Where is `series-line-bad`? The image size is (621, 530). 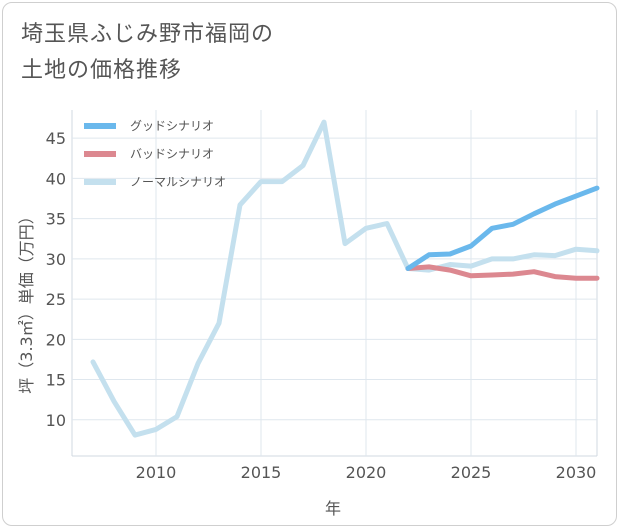 series-line-bad is located at coordinates (502, 272).